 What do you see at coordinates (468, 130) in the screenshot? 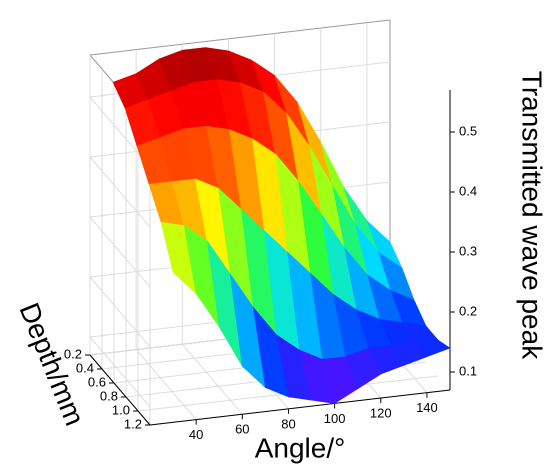
I see `z-tick-label: 0.5` at bounding box center [468, 130].